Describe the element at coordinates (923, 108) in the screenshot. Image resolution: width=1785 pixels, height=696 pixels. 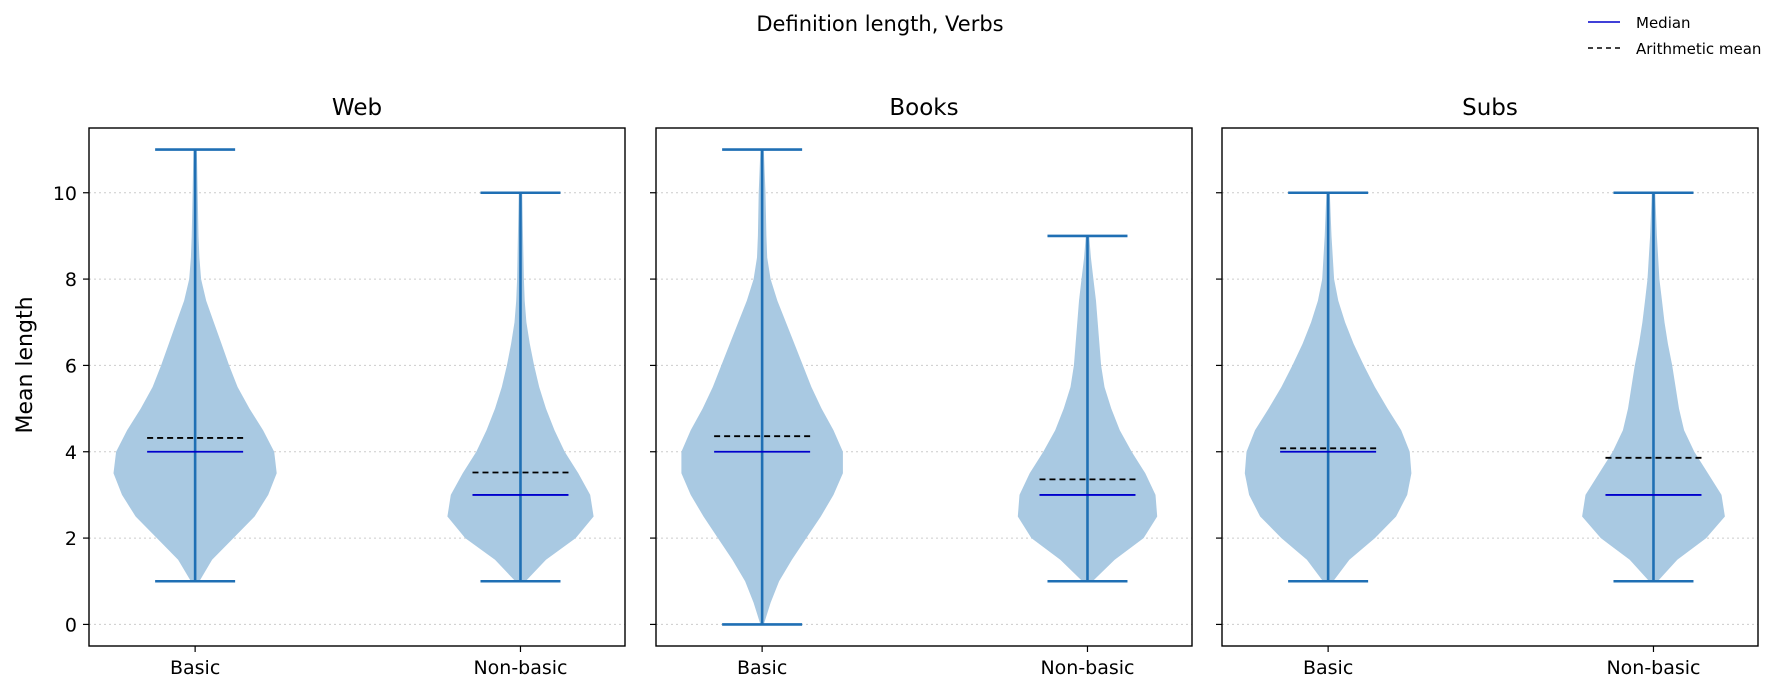
I see `panel-title: Books` at that location.